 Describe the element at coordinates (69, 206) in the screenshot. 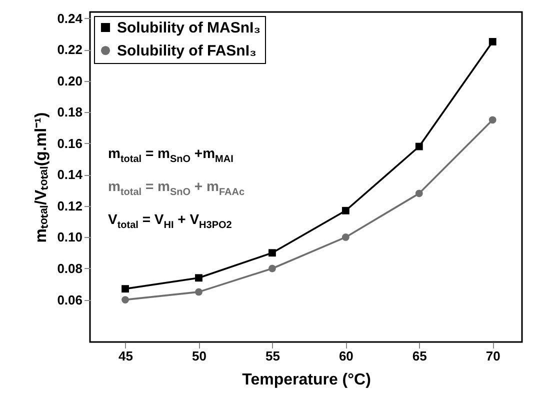

I see `y-tick-label: 0.12` at that location.